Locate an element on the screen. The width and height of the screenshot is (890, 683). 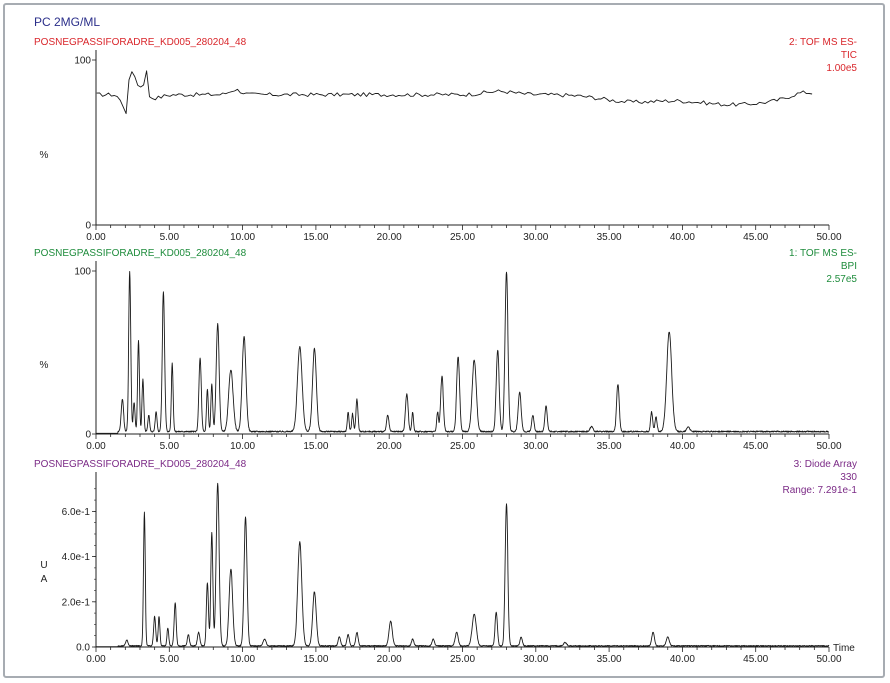
da-info-line-2: 330 is located at coordinates (848, 477).